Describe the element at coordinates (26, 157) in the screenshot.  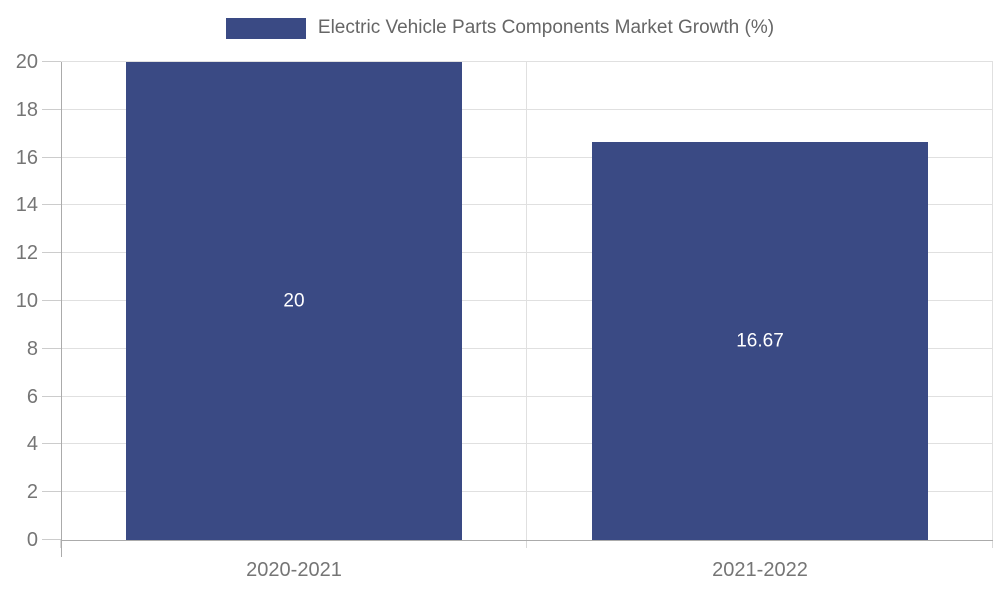
I see `y-tick-label: 16` at that location.